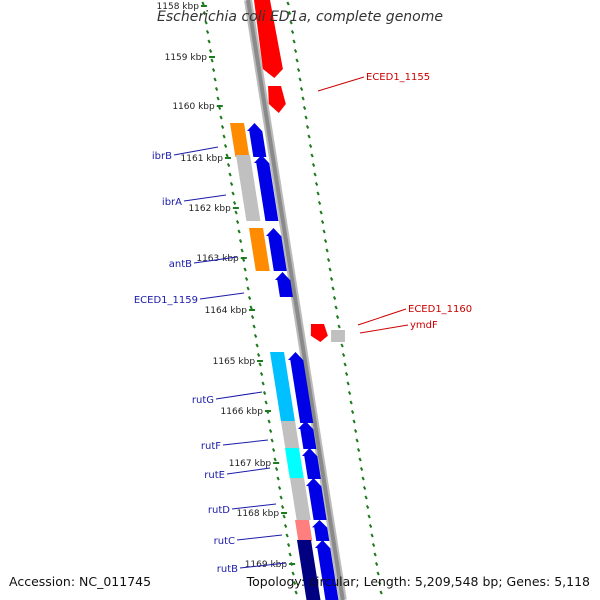 The width and height of the screenshot is (600, 600). I want to click on kbp-label: 1161 kbp, so click(202, 159).